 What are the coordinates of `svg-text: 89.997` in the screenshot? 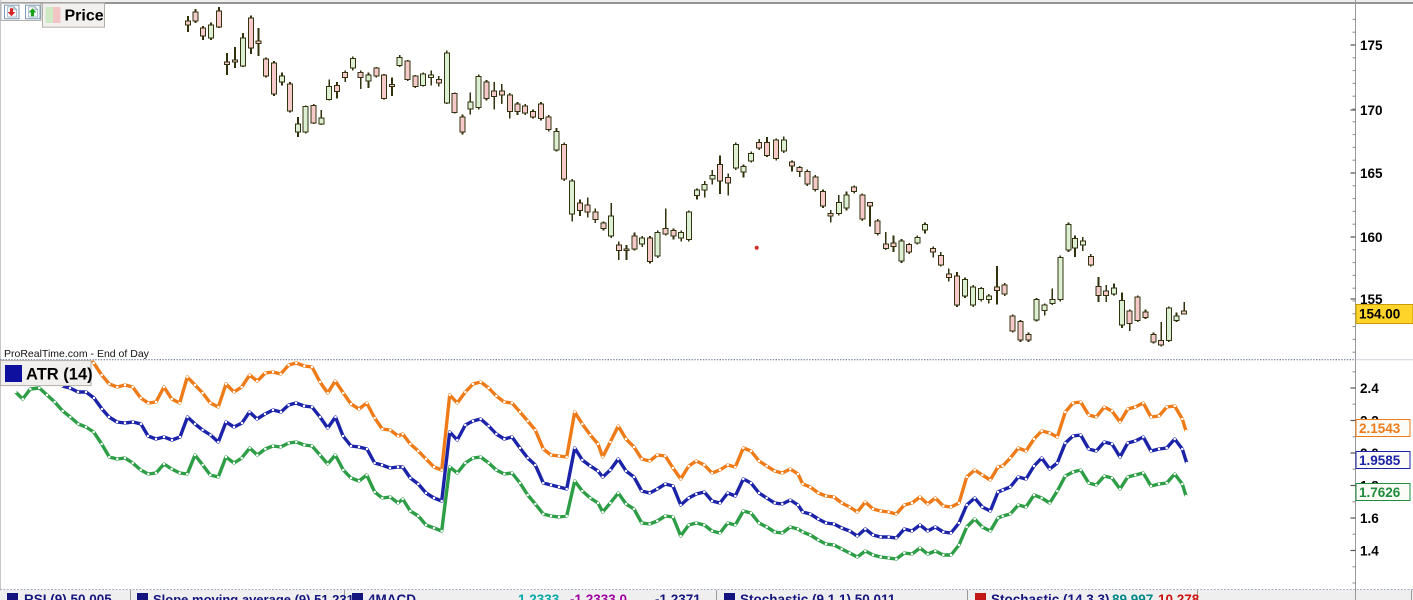 It's located at (1132, 596).